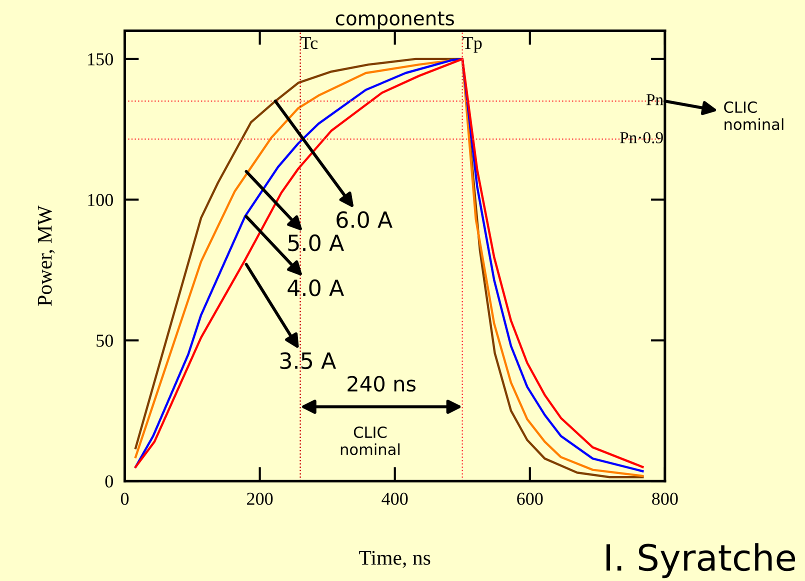 Image resolution: width=805 pixels, height=581 pixels. What do you see at coordinates (641, 138) in the screenshot?
I see `ref-line-label: Pn·0.9` at bounding box center [641, 138].